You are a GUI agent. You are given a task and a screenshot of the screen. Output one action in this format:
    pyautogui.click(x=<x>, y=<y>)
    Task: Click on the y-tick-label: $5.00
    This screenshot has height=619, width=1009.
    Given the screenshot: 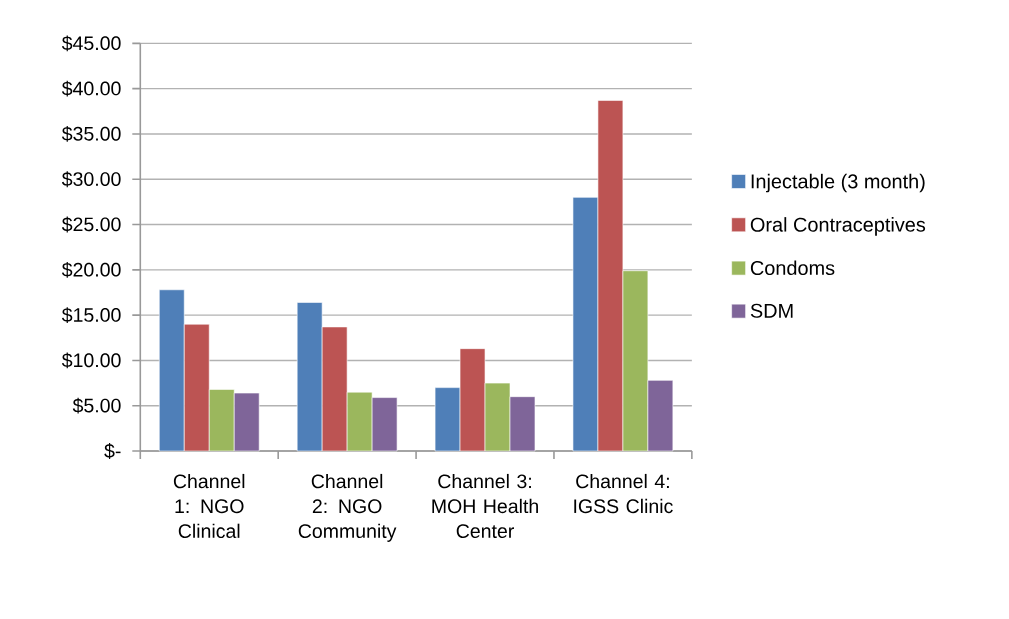 What is the action you would take?
    pyautogui.click(x=96, y=405)
    